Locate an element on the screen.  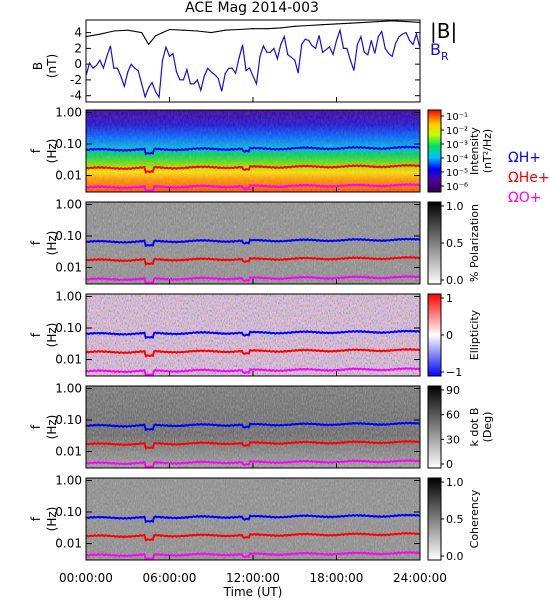
panel-magnetic-field: B (nT) 420-2-4 |B| BR is located at coordinates (244, 61).